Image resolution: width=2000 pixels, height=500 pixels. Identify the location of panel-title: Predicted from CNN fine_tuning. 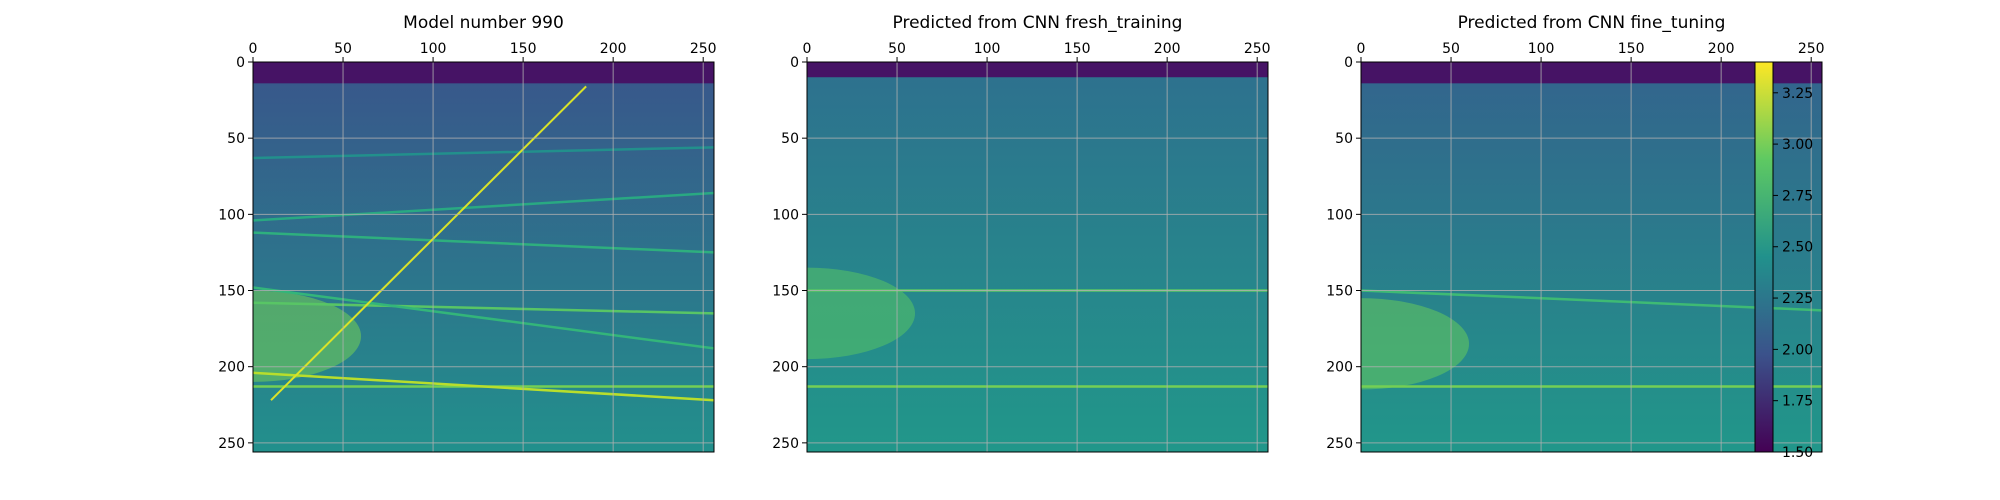
(1592, 23).